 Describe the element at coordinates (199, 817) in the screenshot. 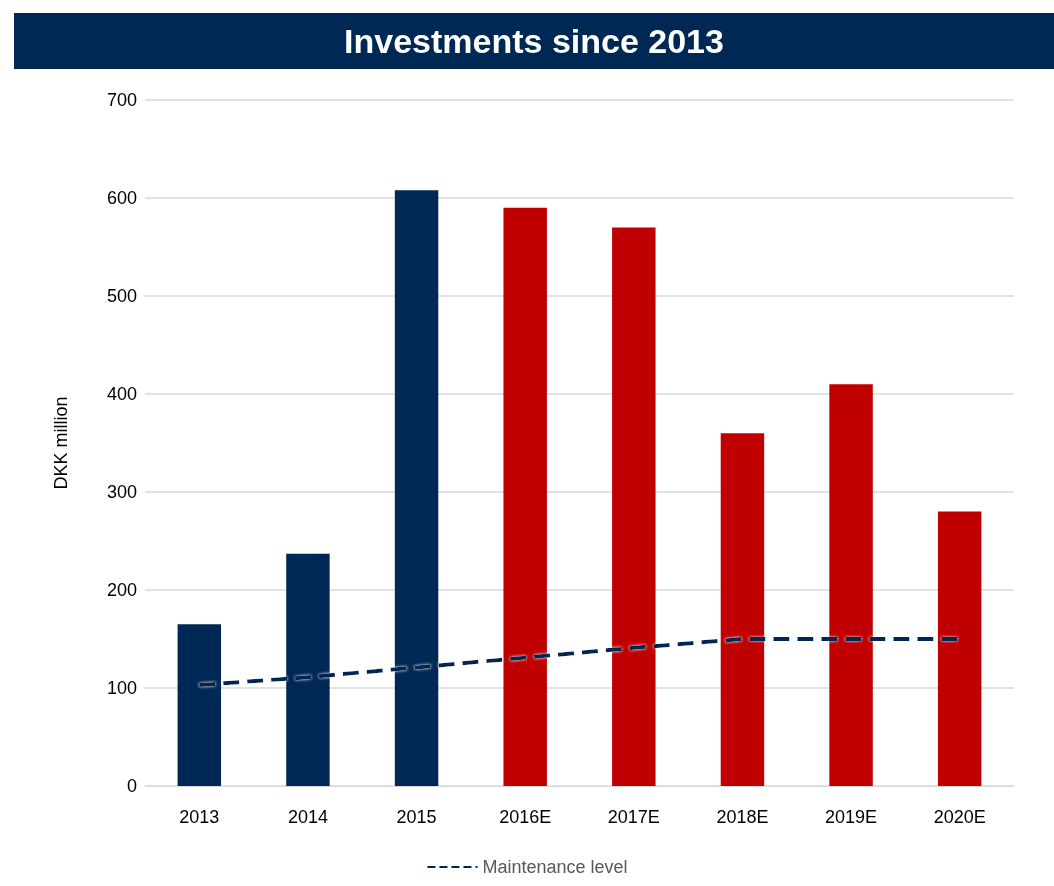

I see `x-tick-label: 2013` at that location.